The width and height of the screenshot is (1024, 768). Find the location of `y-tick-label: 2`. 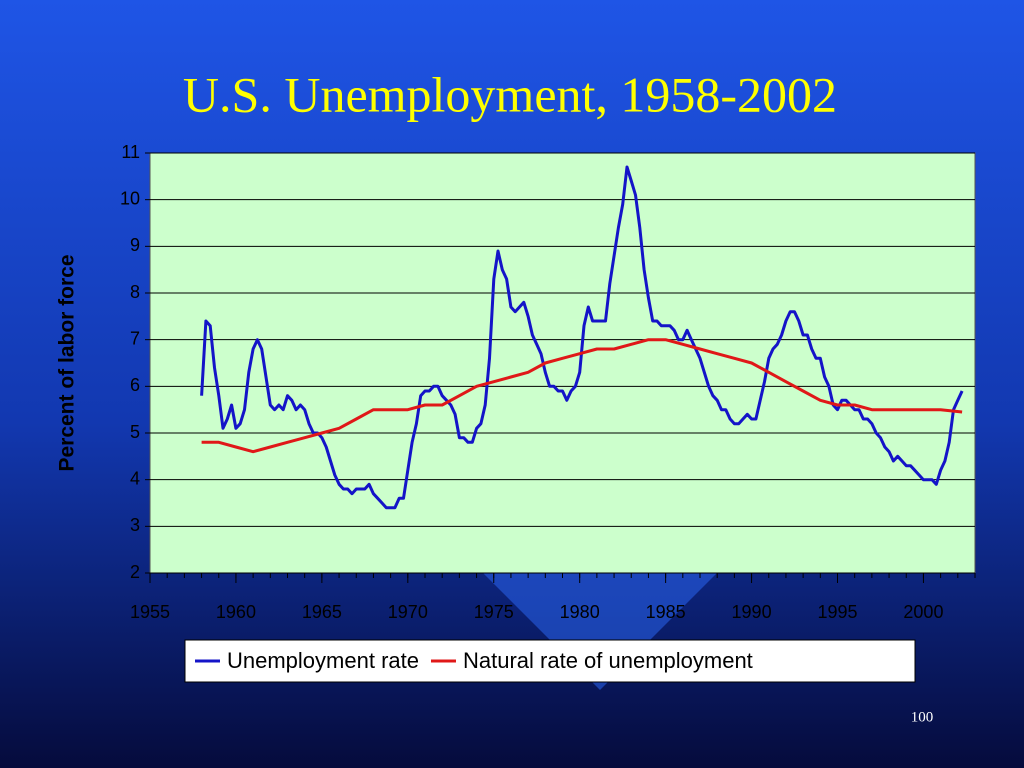

y-tick-label: 2 is located at coordinates (135, 572).